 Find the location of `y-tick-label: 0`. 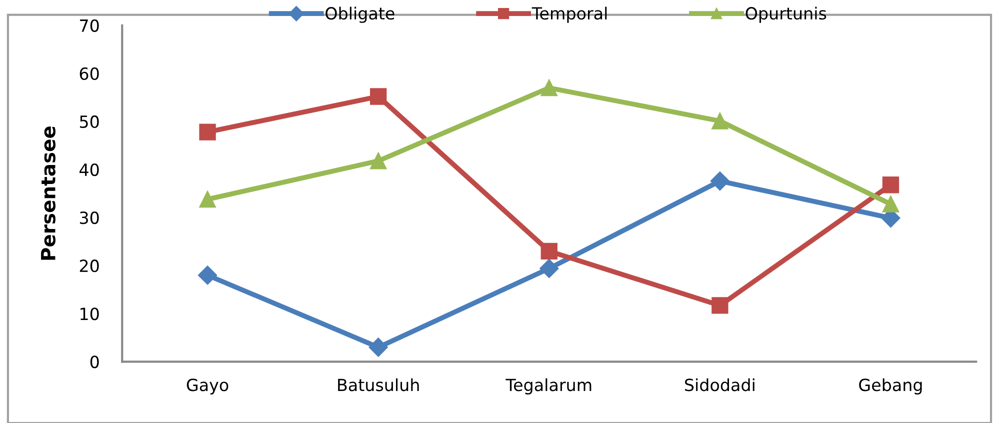

y-tick-label: 0 is located at coordinates (94, 362).